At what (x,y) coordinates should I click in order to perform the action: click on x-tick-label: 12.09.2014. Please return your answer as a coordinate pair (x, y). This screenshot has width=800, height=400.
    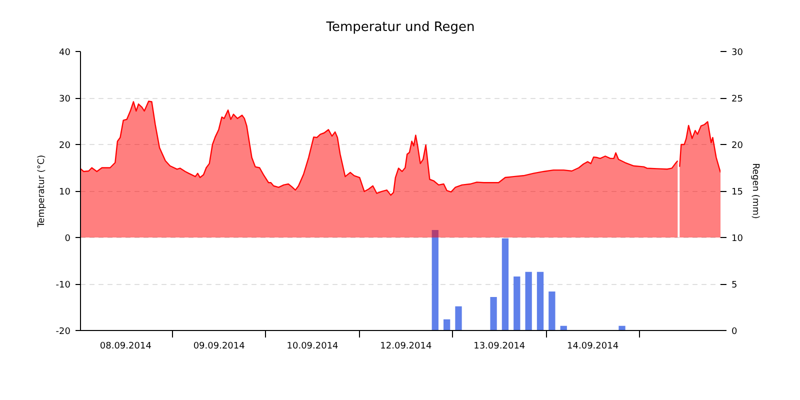
    Looking at the image, I should click on (406, 347).